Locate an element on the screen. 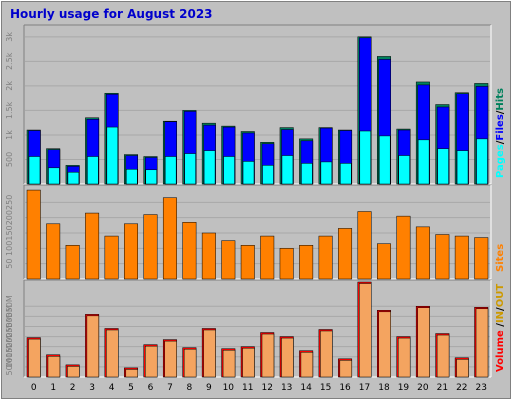 This screenshot has height=405, width=512. x-tick-label: 1 is located at coordinates (53, 388).